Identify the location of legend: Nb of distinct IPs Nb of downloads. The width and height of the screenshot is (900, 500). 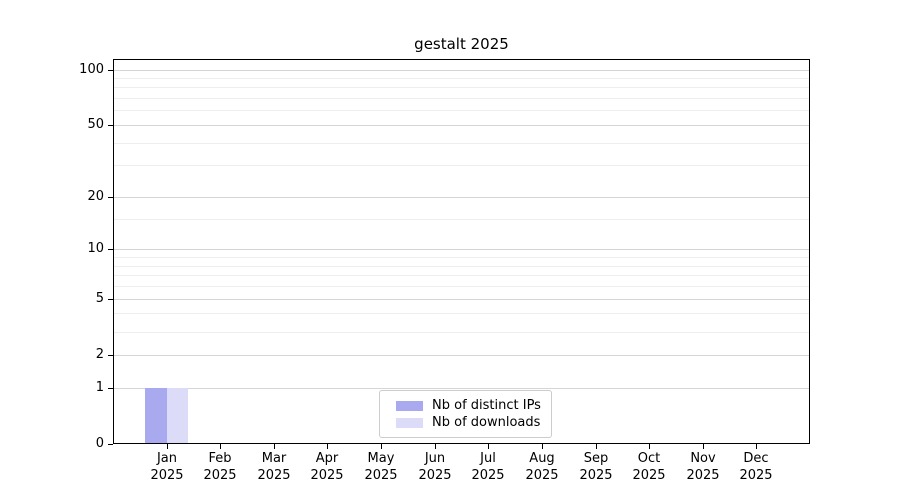
(465, 414).